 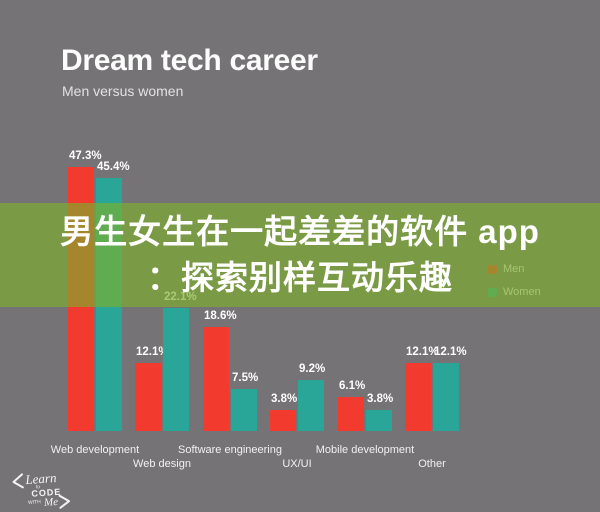 I want to click on category-label-1: Web design, so click(x=162, y=464).